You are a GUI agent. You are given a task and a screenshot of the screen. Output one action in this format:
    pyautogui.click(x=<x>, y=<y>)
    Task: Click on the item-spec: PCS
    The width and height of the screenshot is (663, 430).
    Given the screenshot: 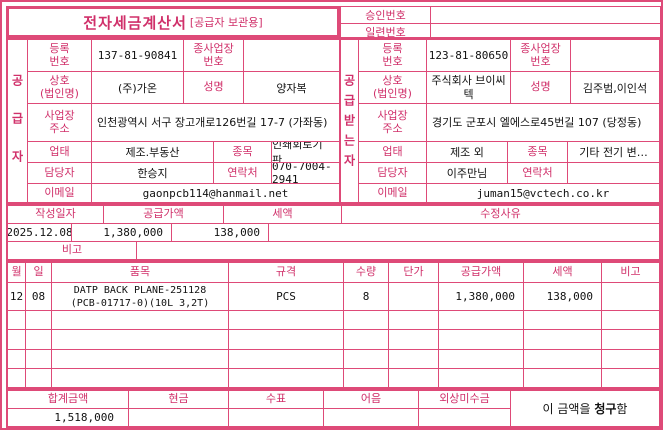 What is the action you would take?
    pyautogui.click(x=286, y=296)
    